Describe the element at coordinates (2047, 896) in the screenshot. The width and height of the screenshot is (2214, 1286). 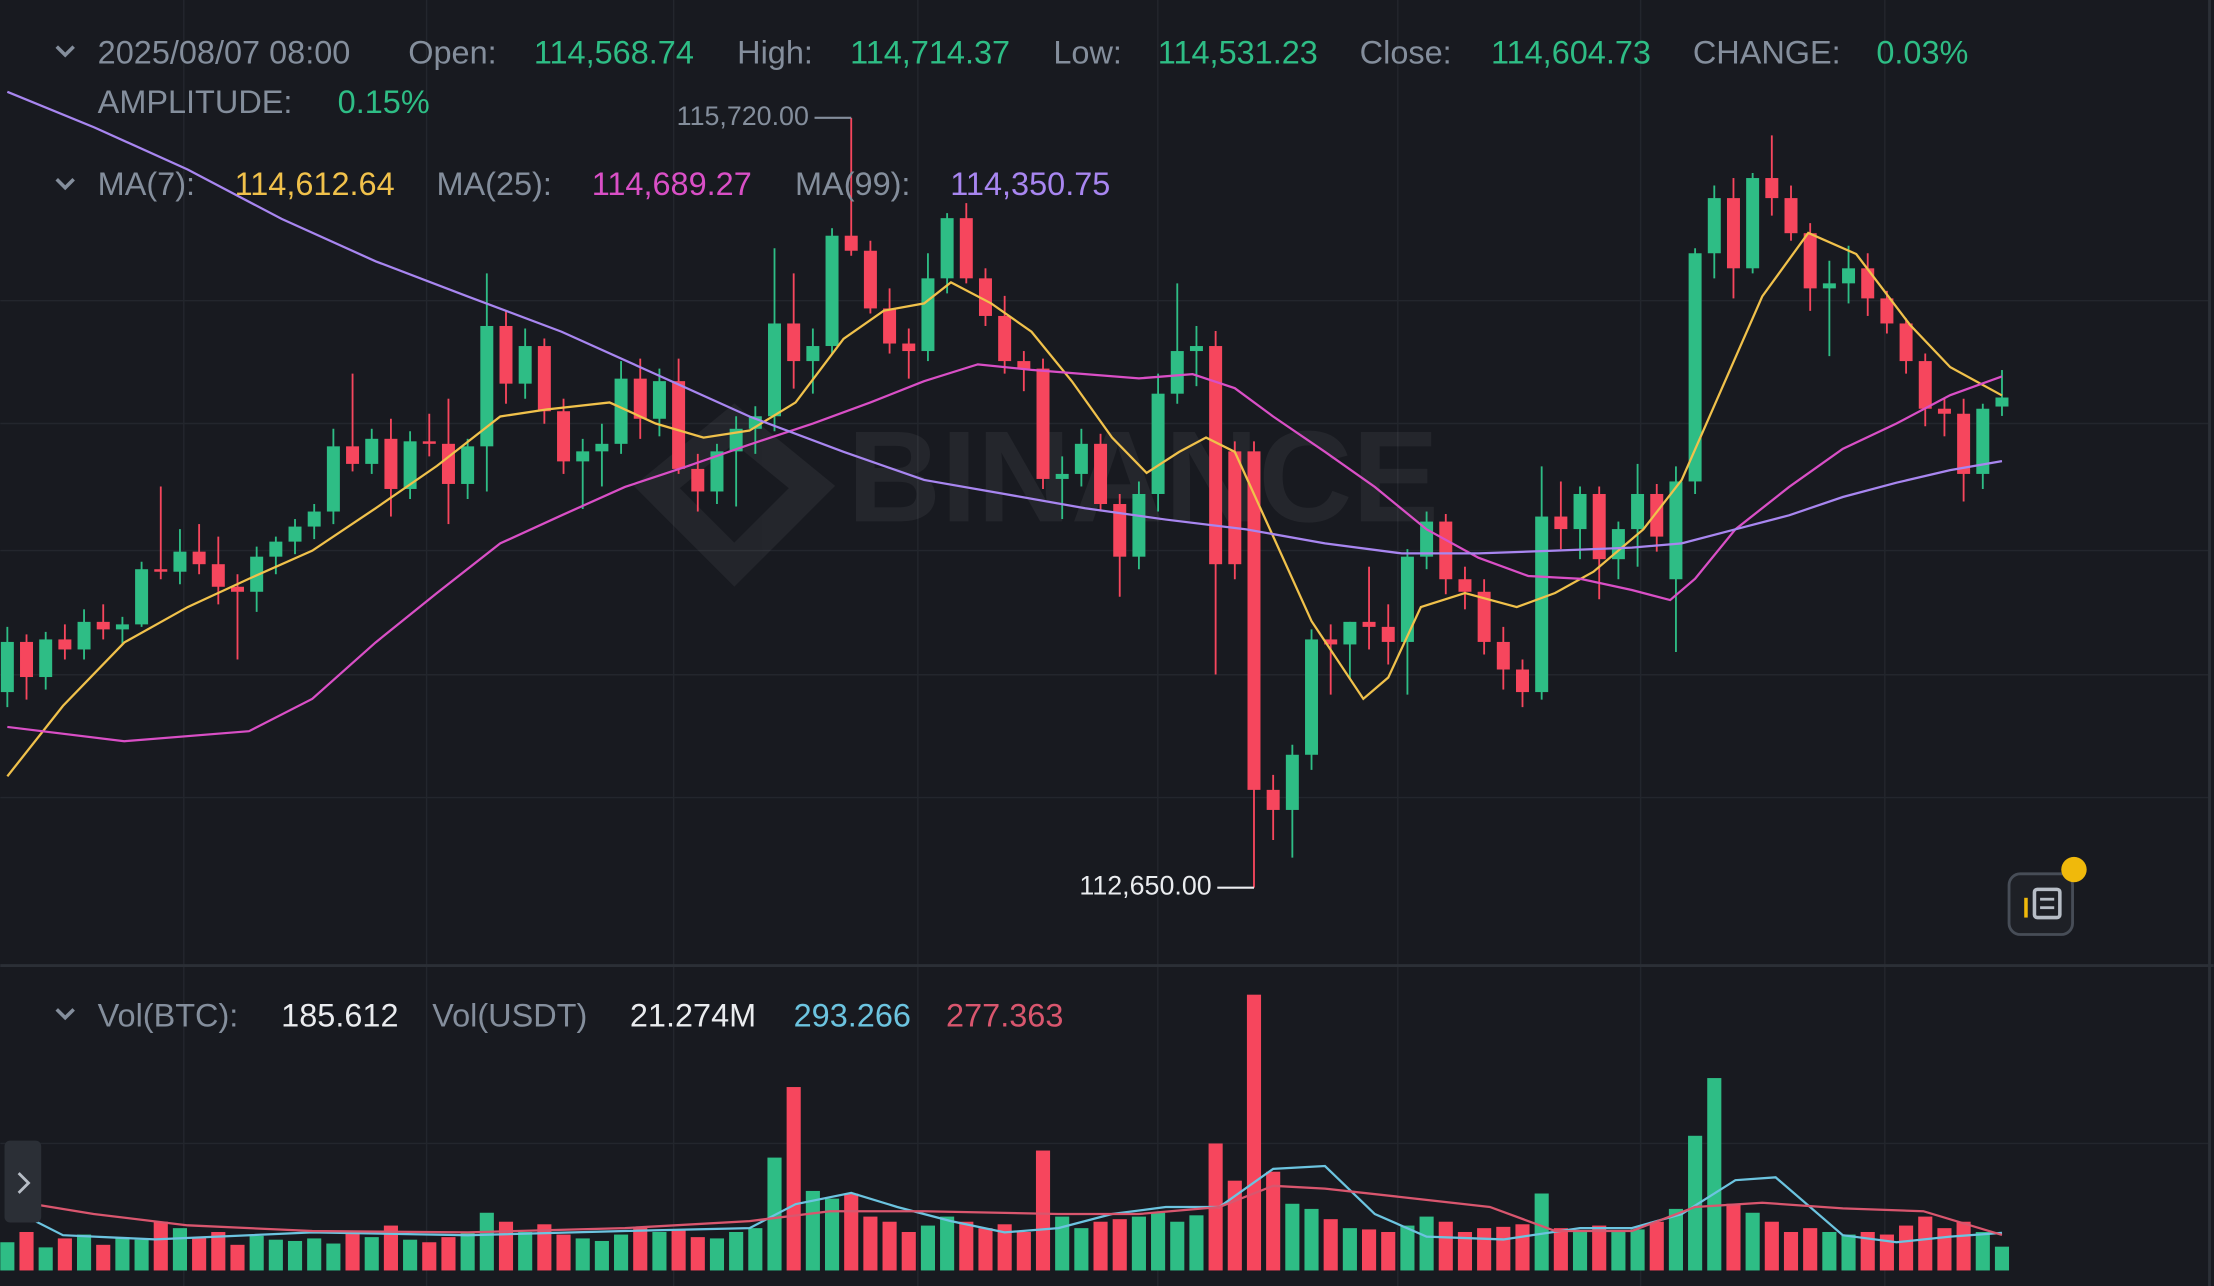
I see `order-icon` at that location.